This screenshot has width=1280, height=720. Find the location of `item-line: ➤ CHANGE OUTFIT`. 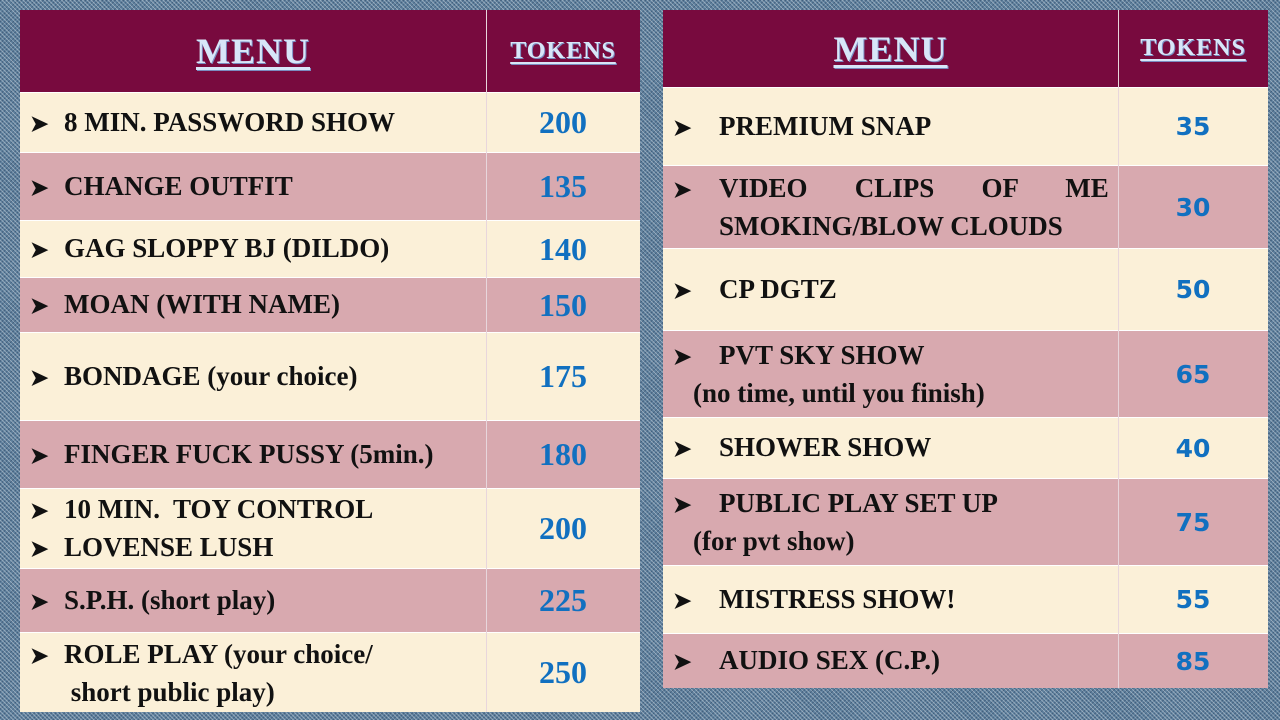

item-line: ➤ CHANGE OUTFIT is located at coordinates (258, 187).